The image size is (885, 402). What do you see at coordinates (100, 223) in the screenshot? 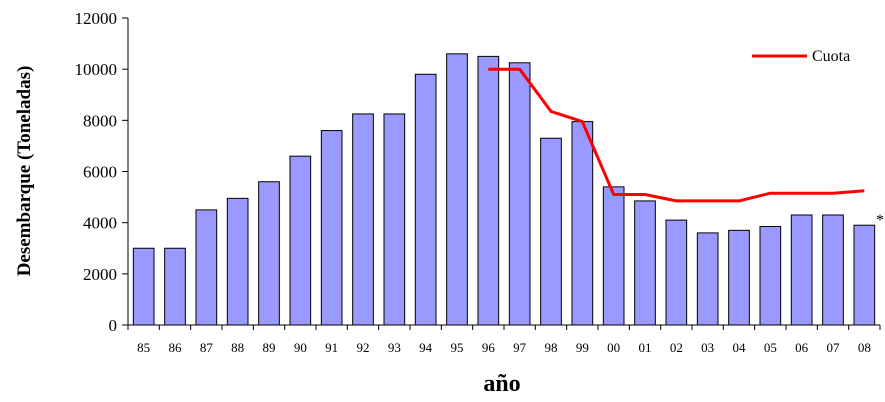
I see `y-tick-label: 4000` at bounding box center [100, 223].